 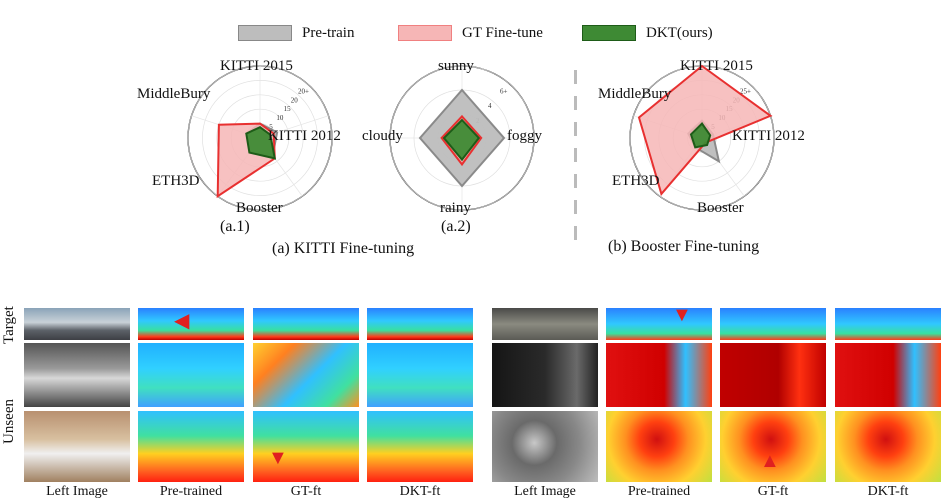 I want to click on axis-label: sunny, so click(x=456, y=66).